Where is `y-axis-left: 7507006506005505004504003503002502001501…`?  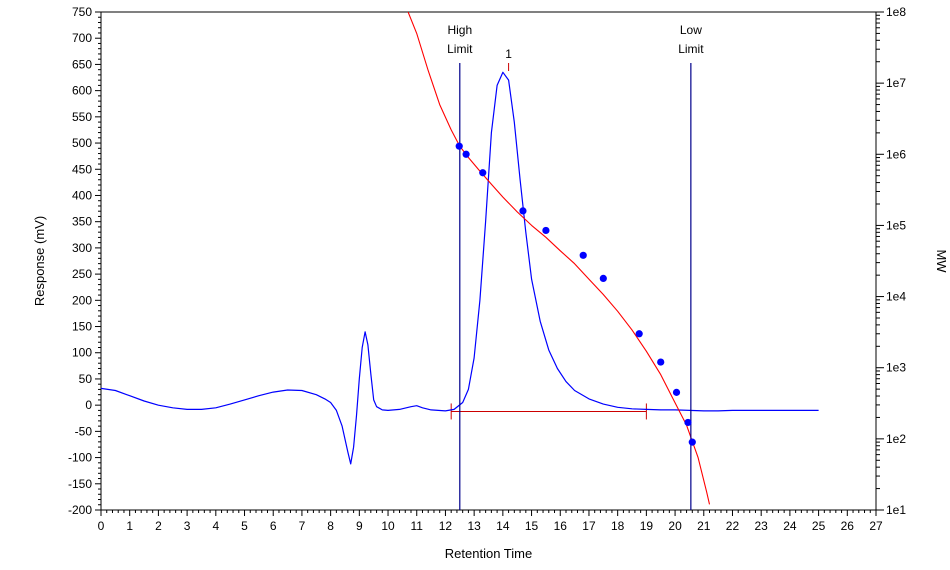 y-axis-left: 7507006506005505004504003503002502001501… is located at coordinates (84, 261).